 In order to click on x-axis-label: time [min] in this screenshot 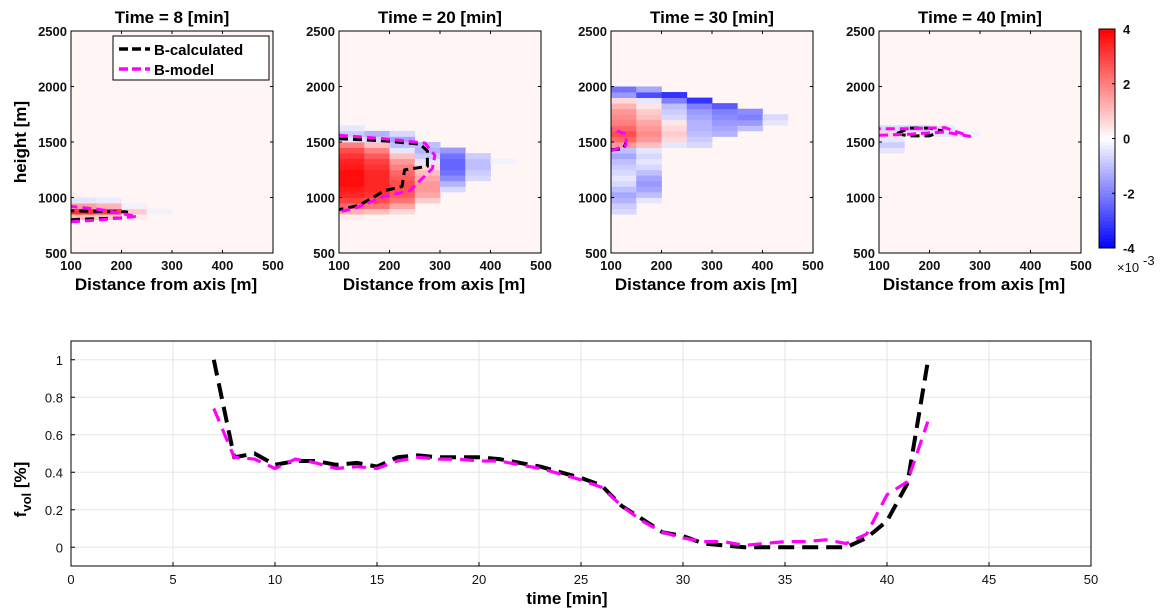, I will do `click(566, 598)`.